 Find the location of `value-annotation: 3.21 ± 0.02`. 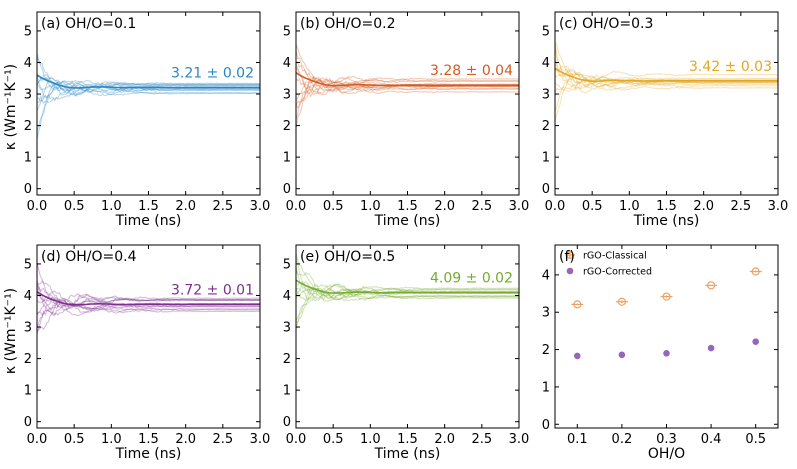

value-annotation: 3.21 ± 0.02 is located at coordinates (212, 73).